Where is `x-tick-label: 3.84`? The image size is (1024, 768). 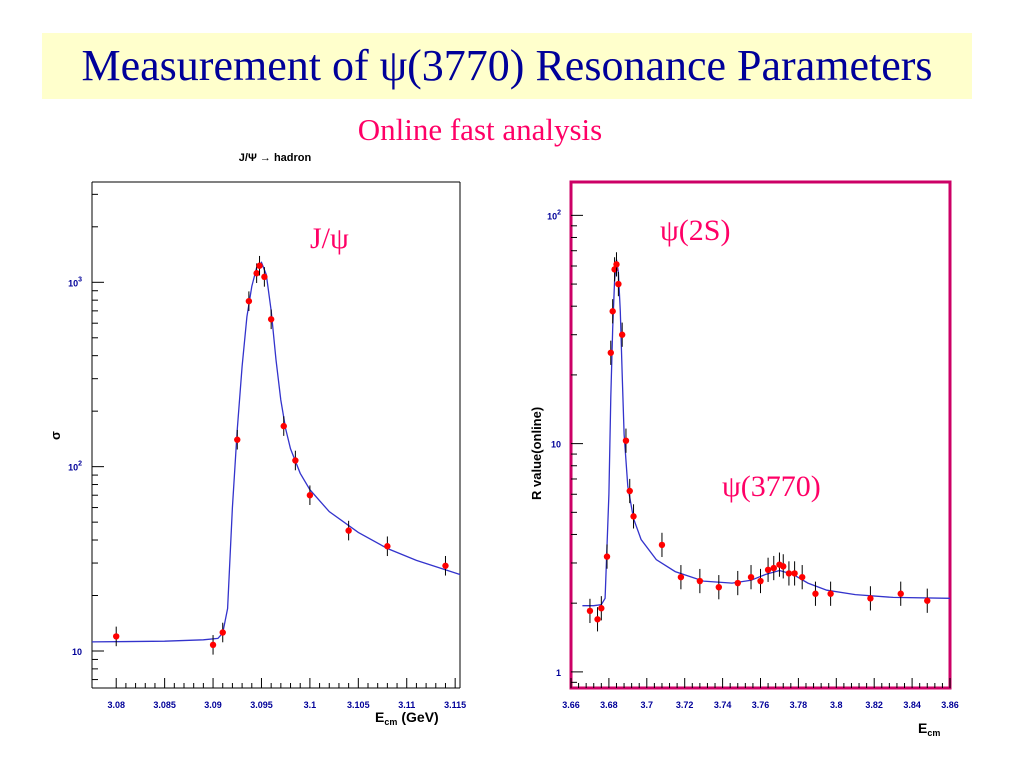
x-tick-label: 3.84 is located at coordinates (912, 705).